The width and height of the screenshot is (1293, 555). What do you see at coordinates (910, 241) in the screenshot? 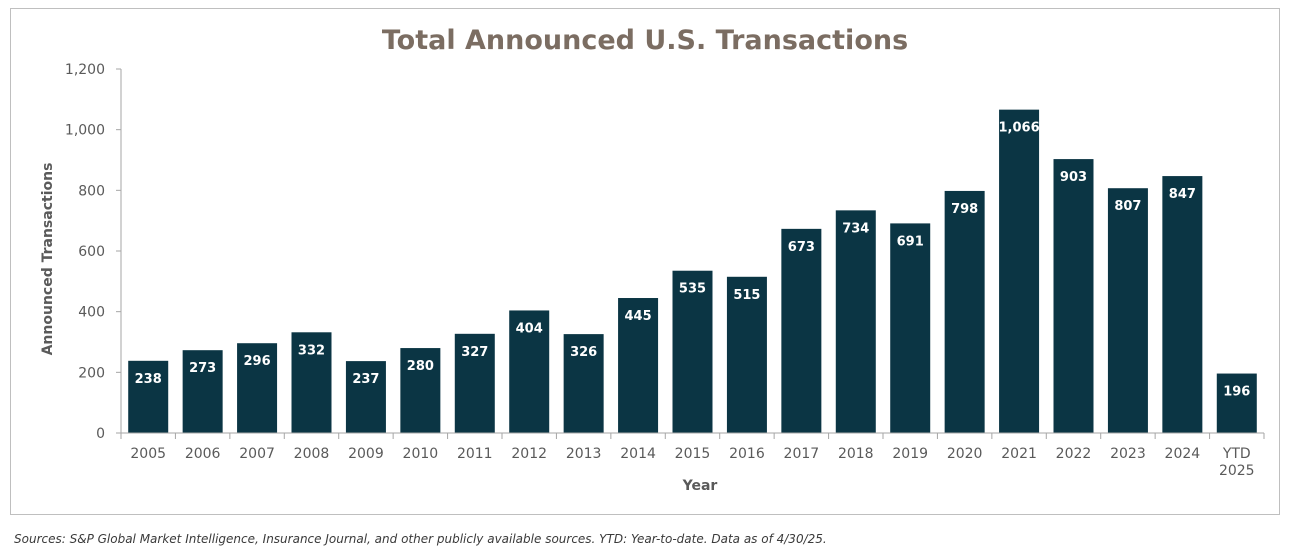
I see `bar-value-label: 691` at bounding box center [910, 241].